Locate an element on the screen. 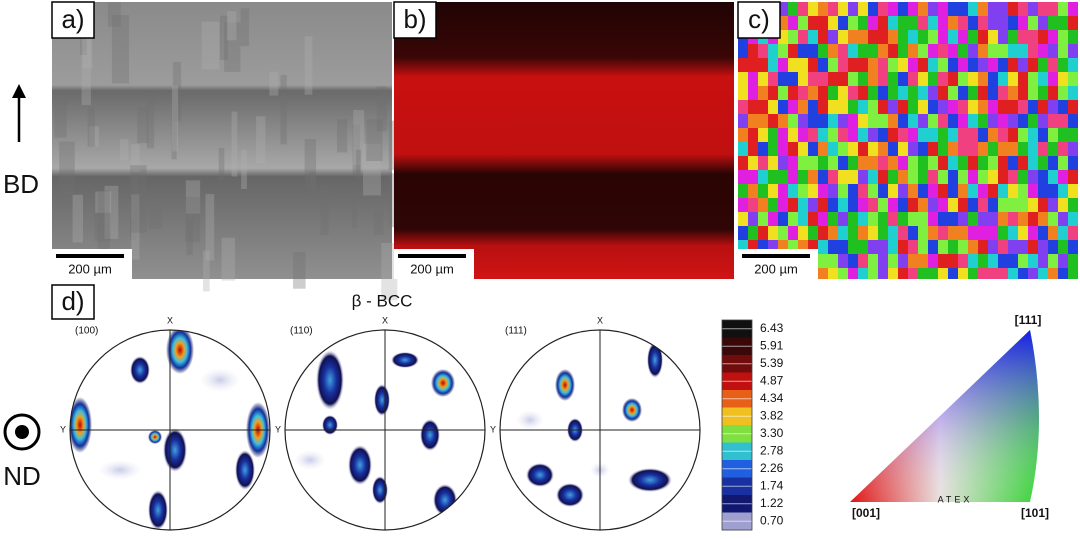 The height and width of the screenshot is (539, 1080). pole-figure-label: (111) is located at coordinates (516, 331).